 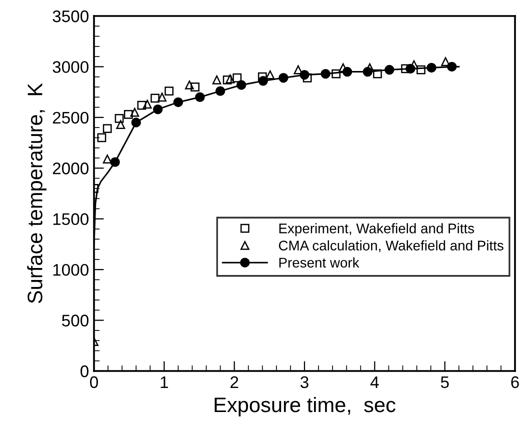 I want to click on x-tick-label: 0, so click(x=94, y=382).